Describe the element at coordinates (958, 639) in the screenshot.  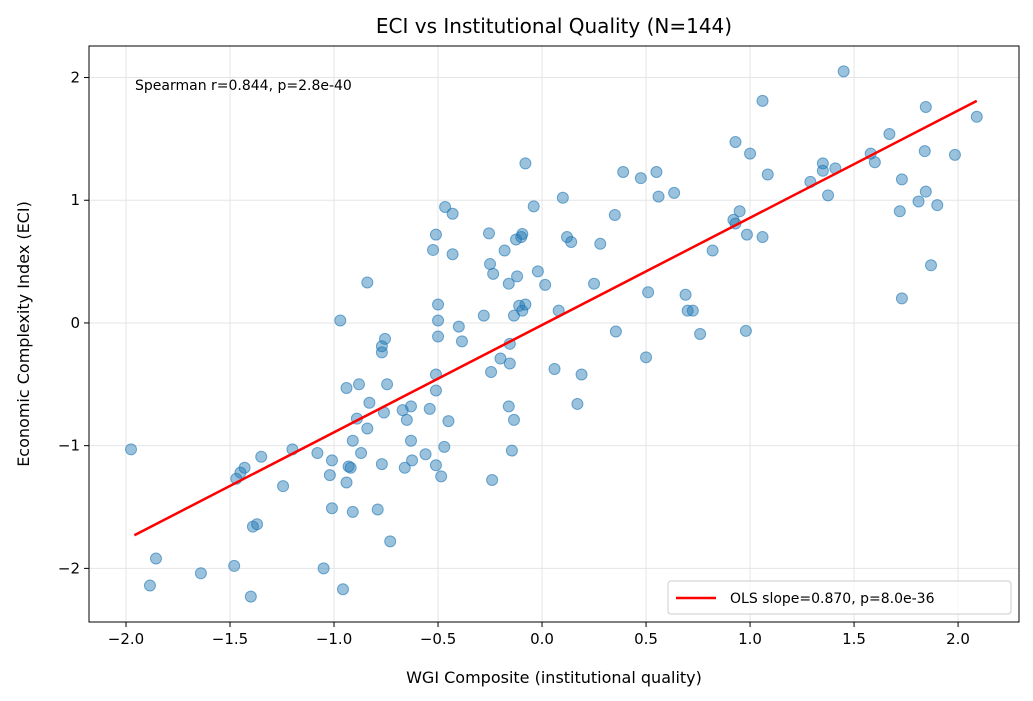
I see `x-tick-label: 2.0` at that location.